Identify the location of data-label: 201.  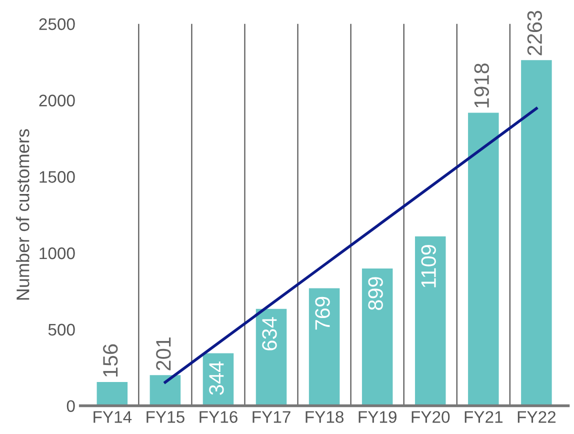
(163, 354).